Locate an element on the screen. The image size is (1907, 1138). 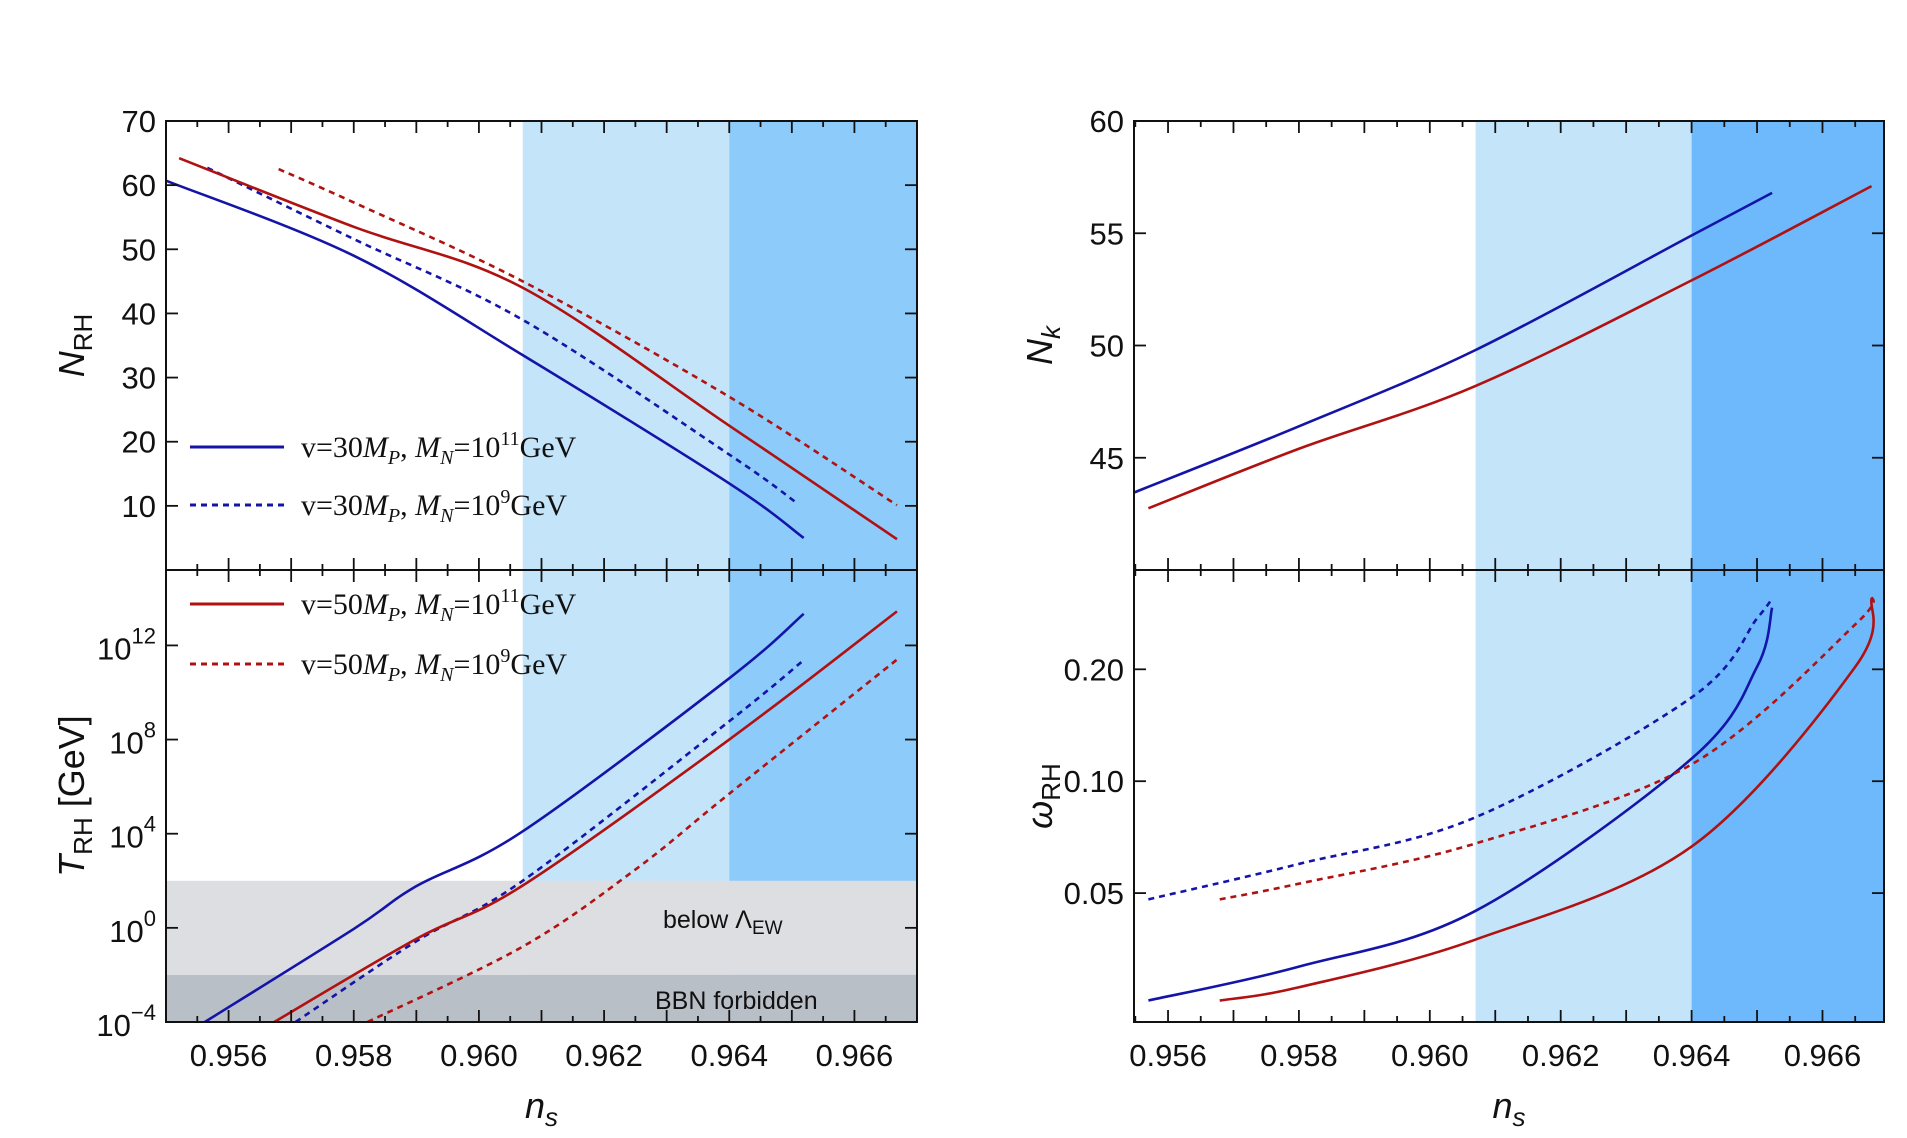
legend-label-part: v=30 is located at coordinates (332, 447).